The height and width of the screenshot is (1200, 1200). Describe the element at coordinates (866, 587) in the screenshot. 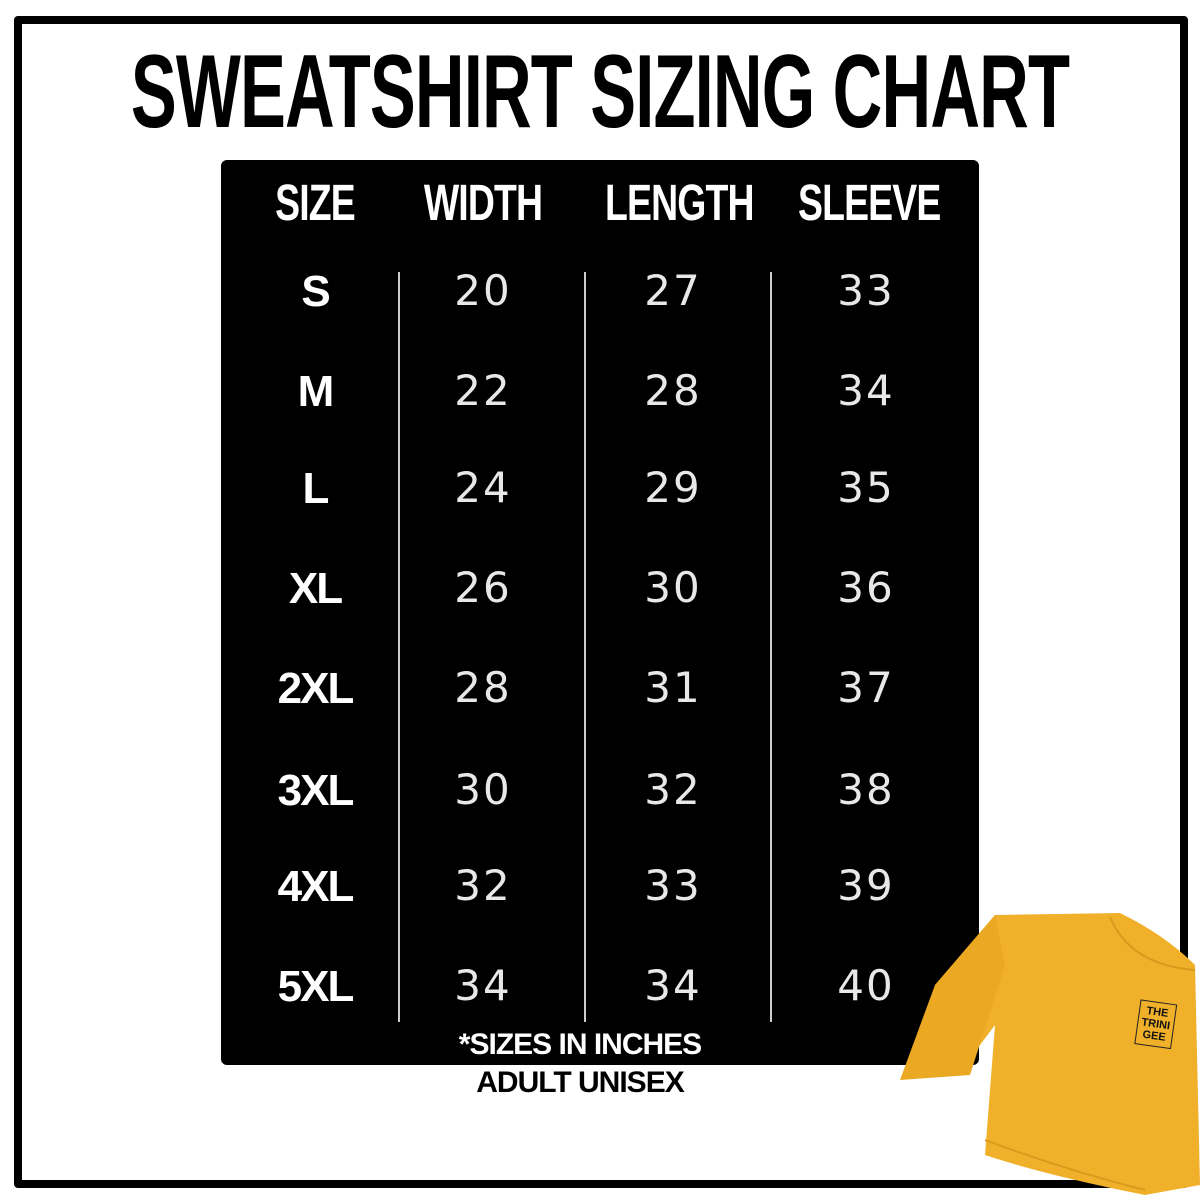

I see `measurement-cell: 36` at that location.